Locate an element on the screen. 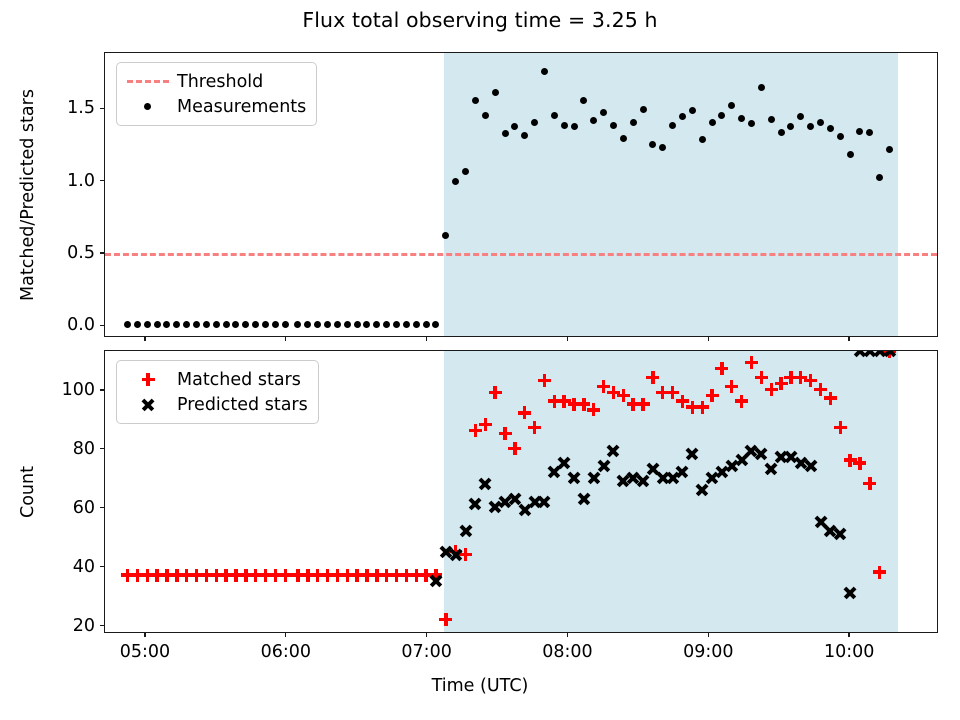  legend-item-matched-stars: Matched stars is located at coordinates (216, 379).